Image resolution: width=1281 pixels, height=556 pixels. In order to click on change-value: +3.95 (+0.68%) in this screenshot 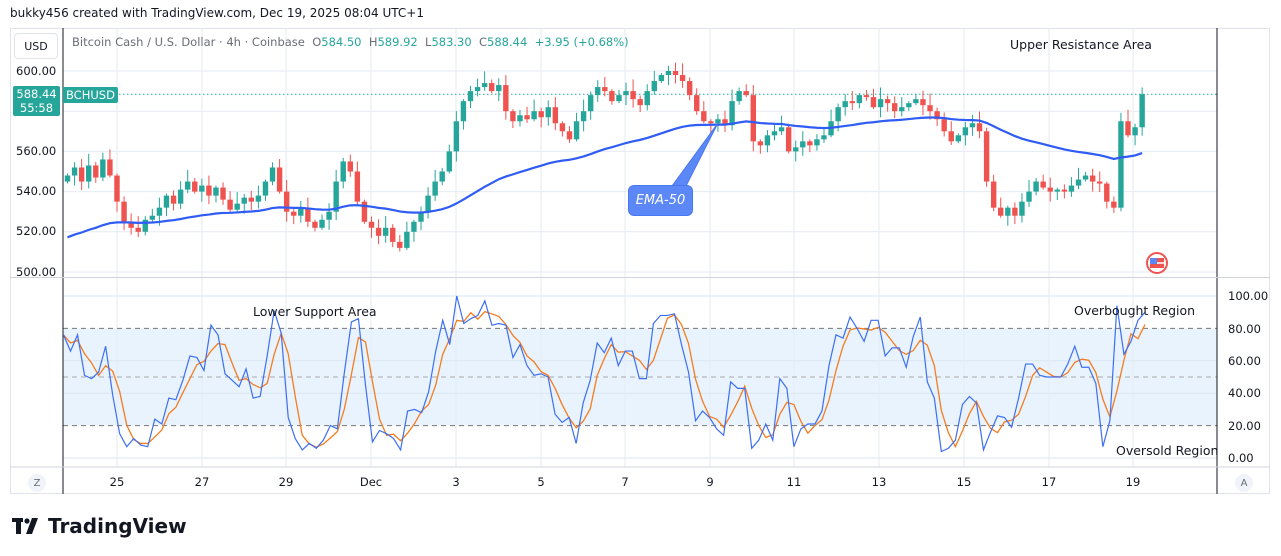, I will do `click(581, 42)`.